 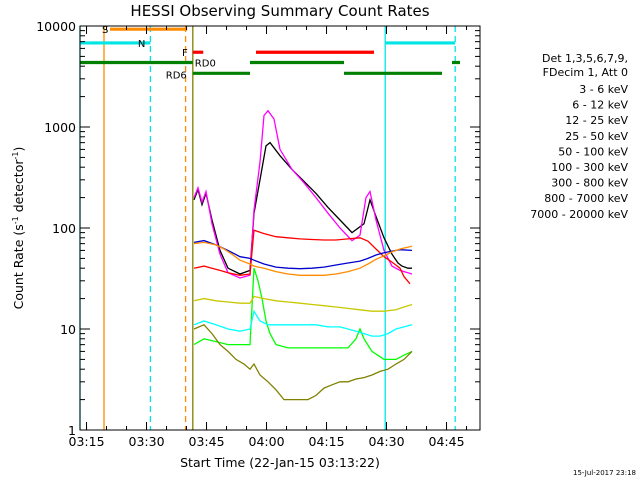 I want to click on y-tick-label-10: 10, so click(x=68, y=329).